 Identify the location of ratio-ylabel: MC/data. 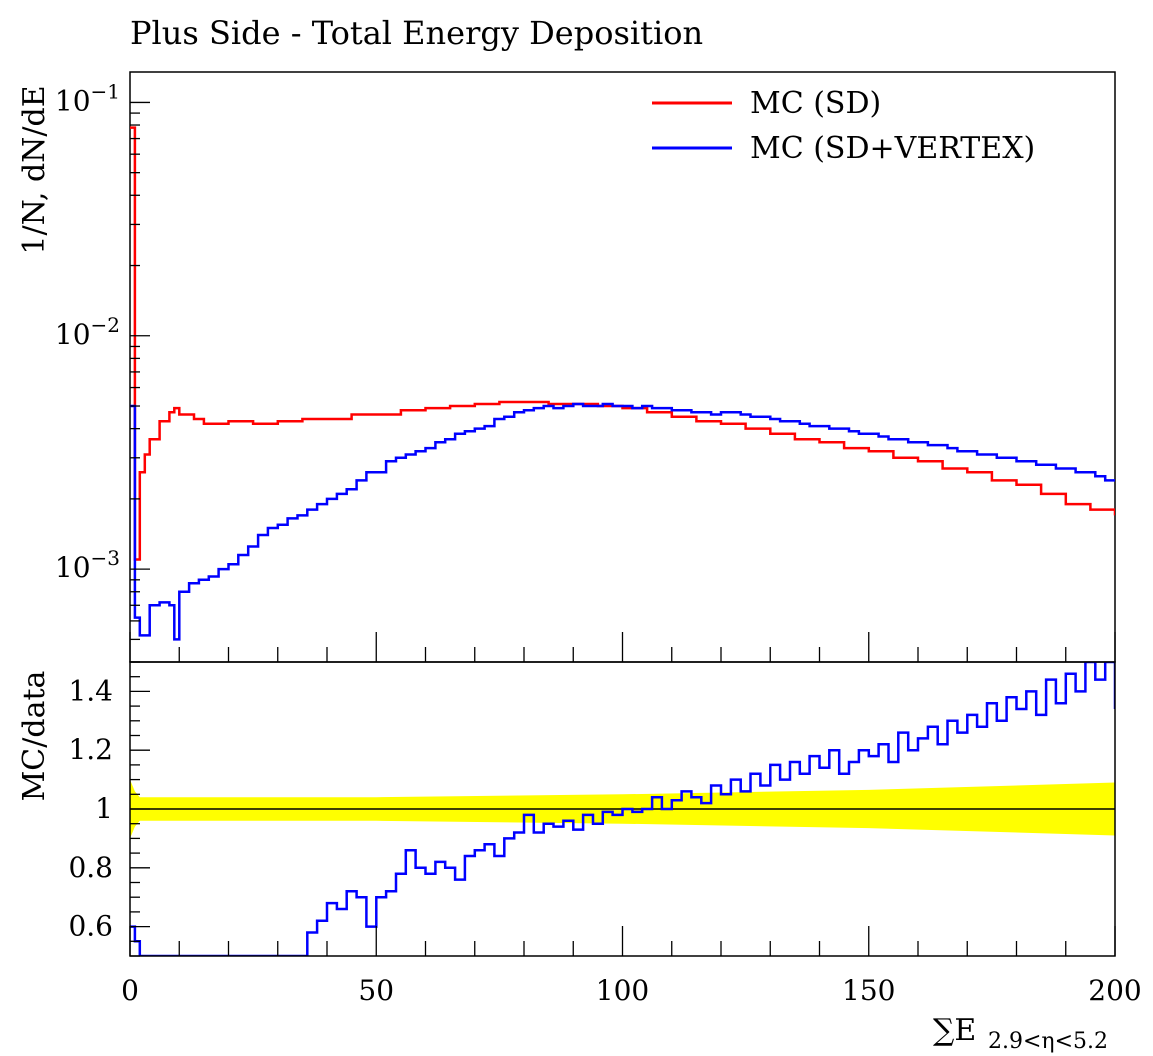
(34, 735).